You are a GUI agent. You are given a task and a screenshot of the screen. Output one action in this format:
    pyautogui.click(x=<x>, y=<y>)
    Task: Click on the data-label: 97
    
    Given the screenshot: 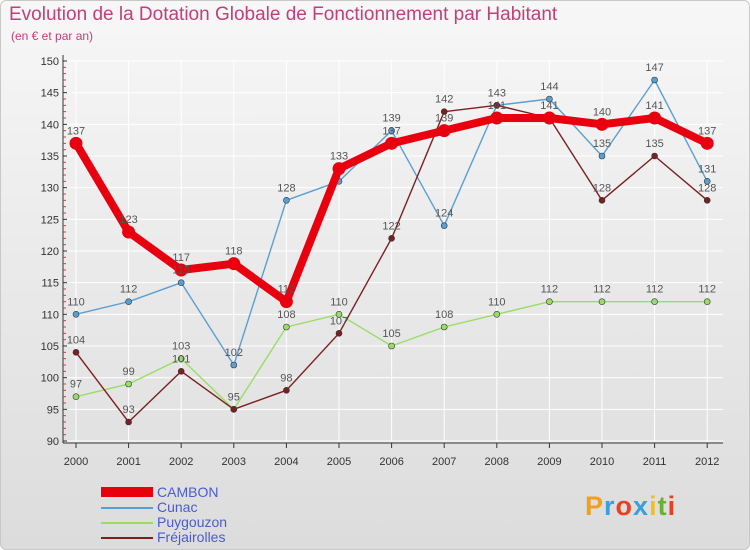 What is the action you would take?
    pyautogui.click(x=76, y=385)
    